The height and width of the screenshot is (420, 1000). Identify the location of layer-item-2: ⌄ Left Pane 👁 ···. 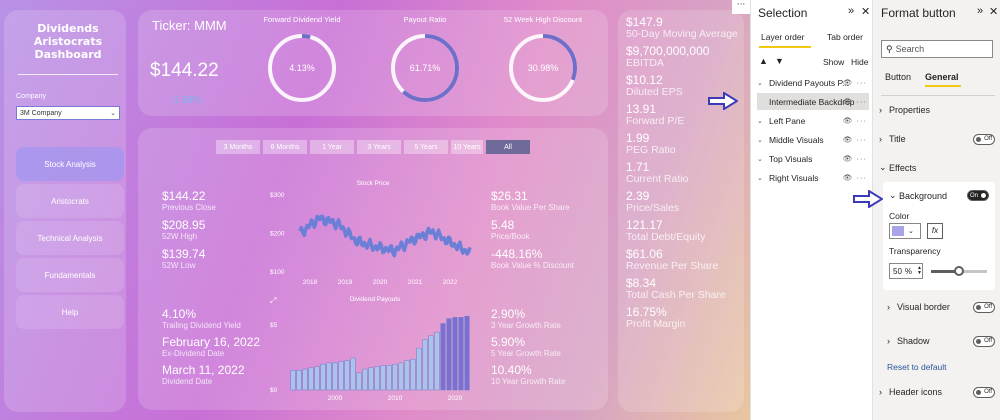
(813, 120).